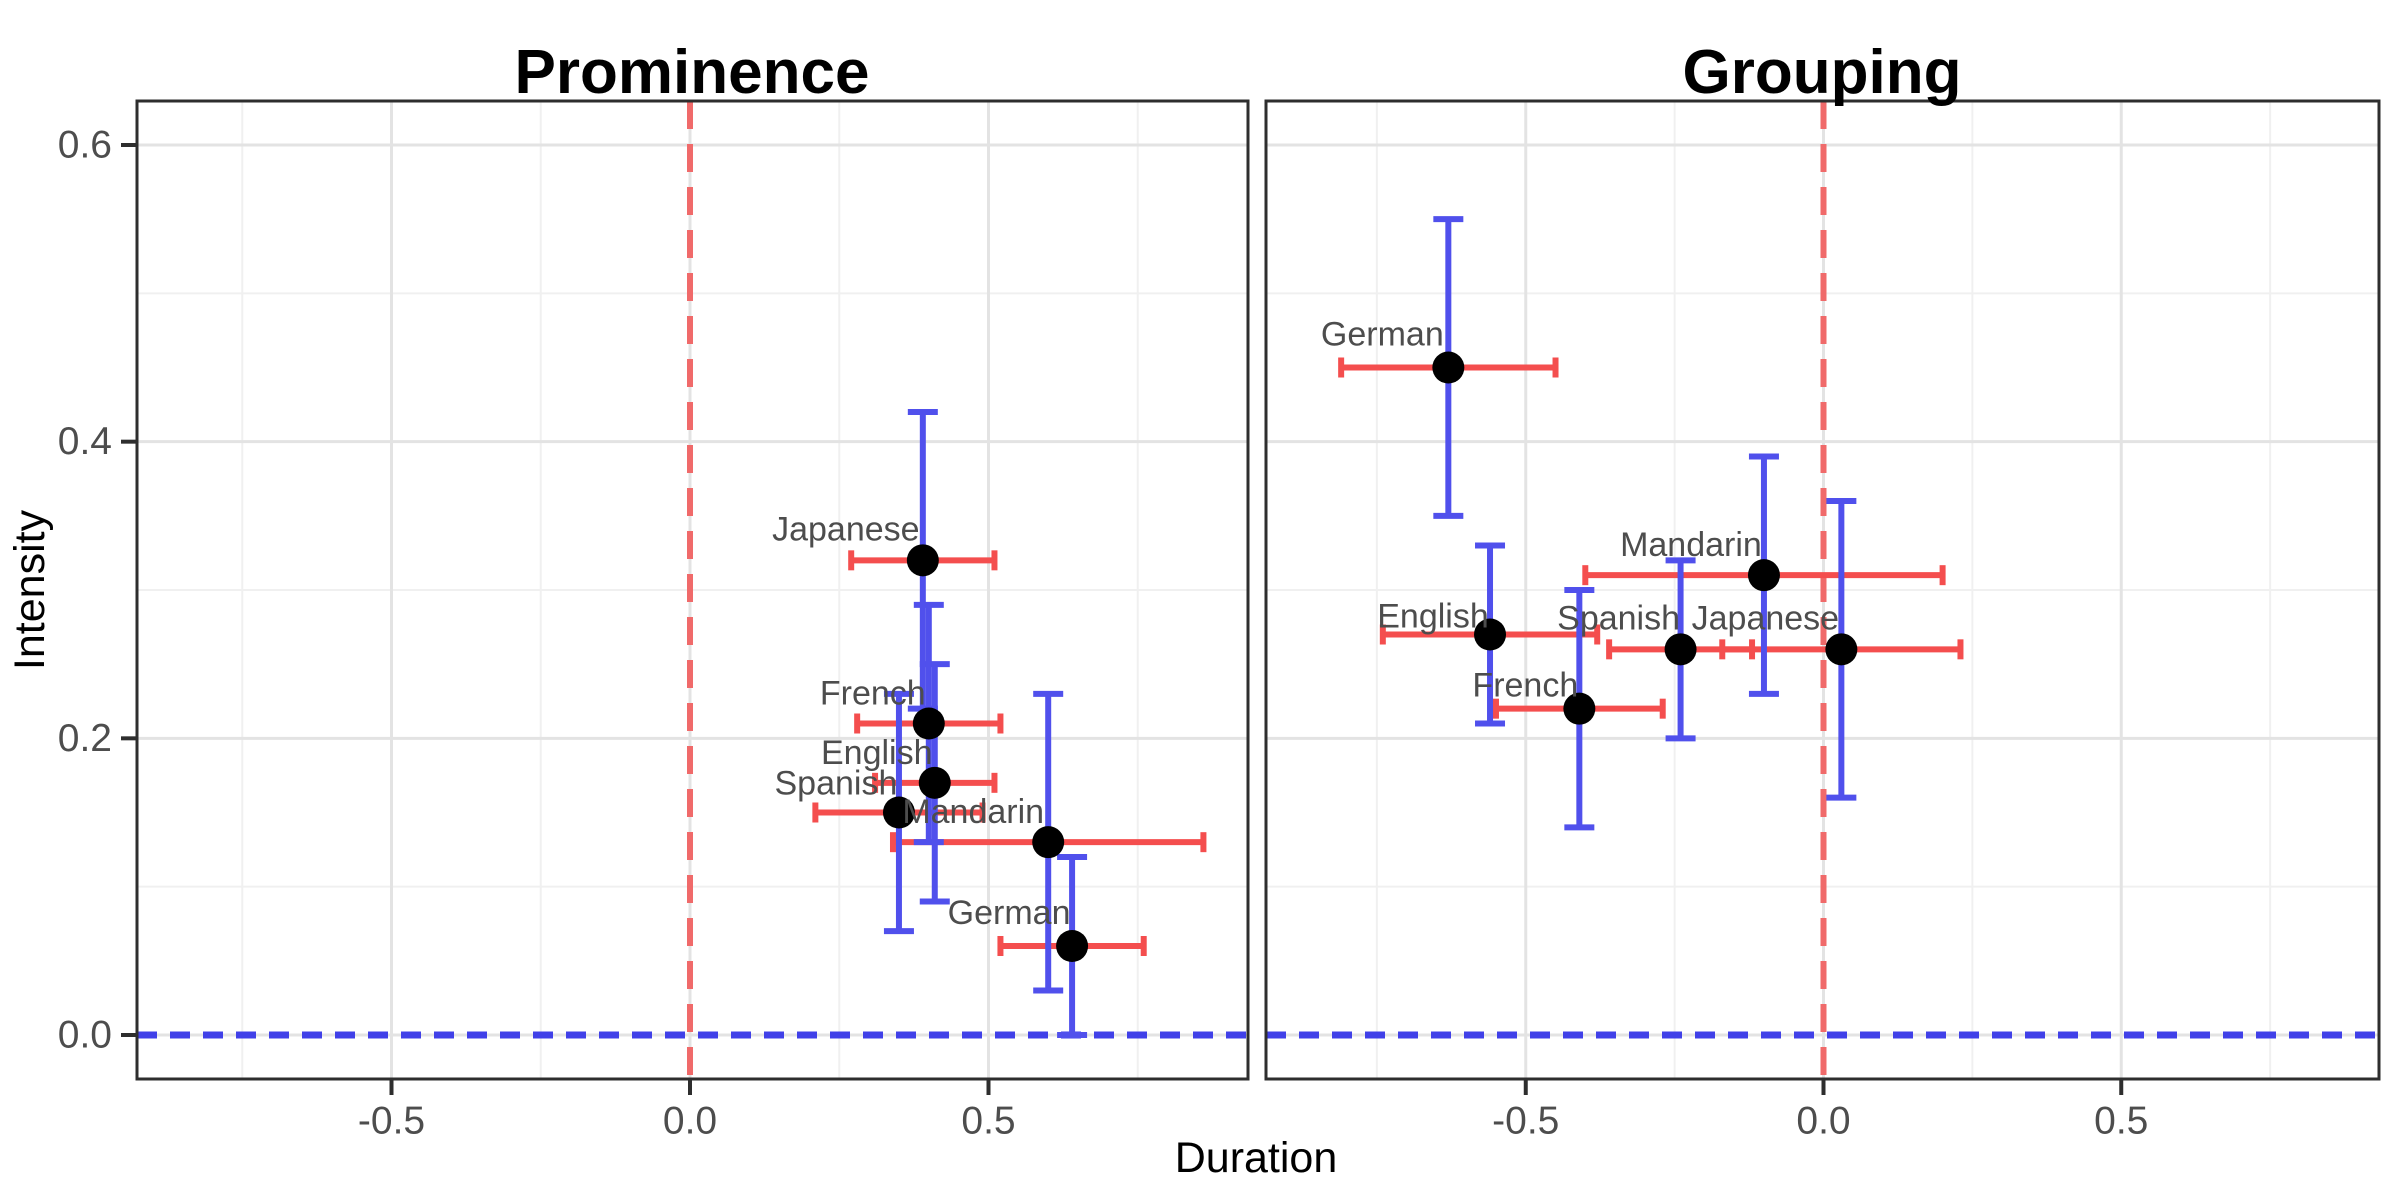 The height and width of the screenshot is (1200, 2400). What do you see at coordinates (1579, 708) in the screenshot?
I see `data-point-grouping-french` at bounding box center [1579, 708].